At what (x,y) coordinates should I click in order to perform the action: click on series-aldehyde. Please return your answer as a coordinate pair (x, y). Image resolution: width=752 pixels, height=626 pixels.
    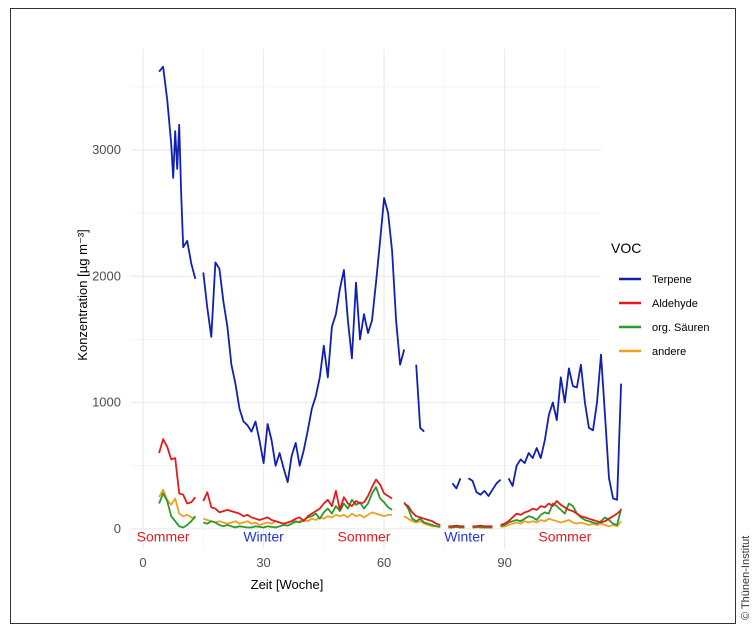
    Looking at the image, I should click on (390, 483).